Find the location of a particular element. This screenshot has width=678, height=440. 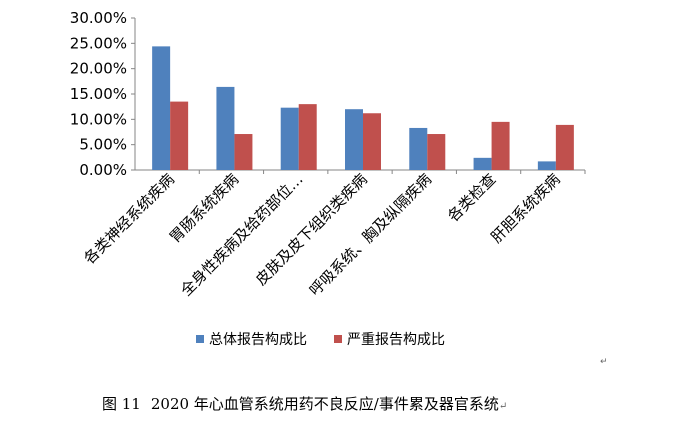

y-tick-label: 30.00% is located at coordinates (98, 18).